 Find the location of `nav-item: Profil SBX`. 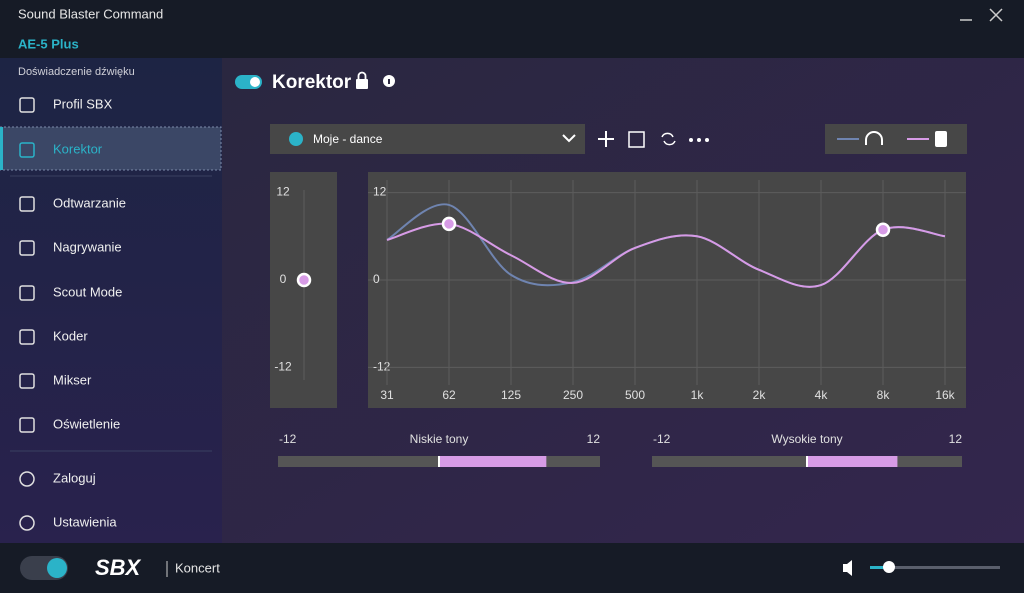

nav-item: Profil SBX is located at coordinates (83, 103).